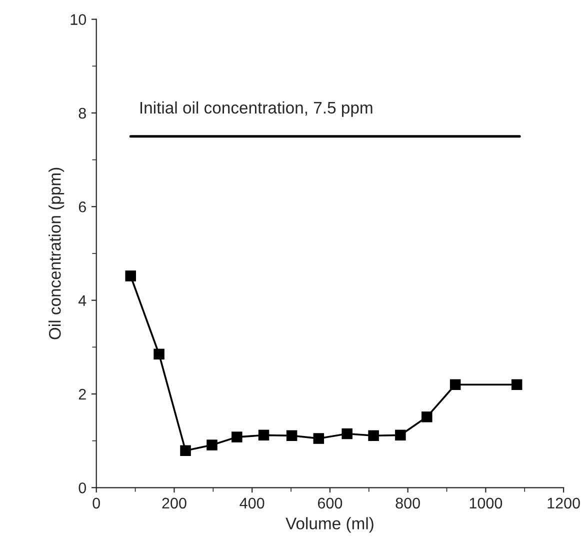  What do you see at coordinates (82, 394) in the screenshot?
I see `y-tick-label: 2` at bounding box center [82, 394].